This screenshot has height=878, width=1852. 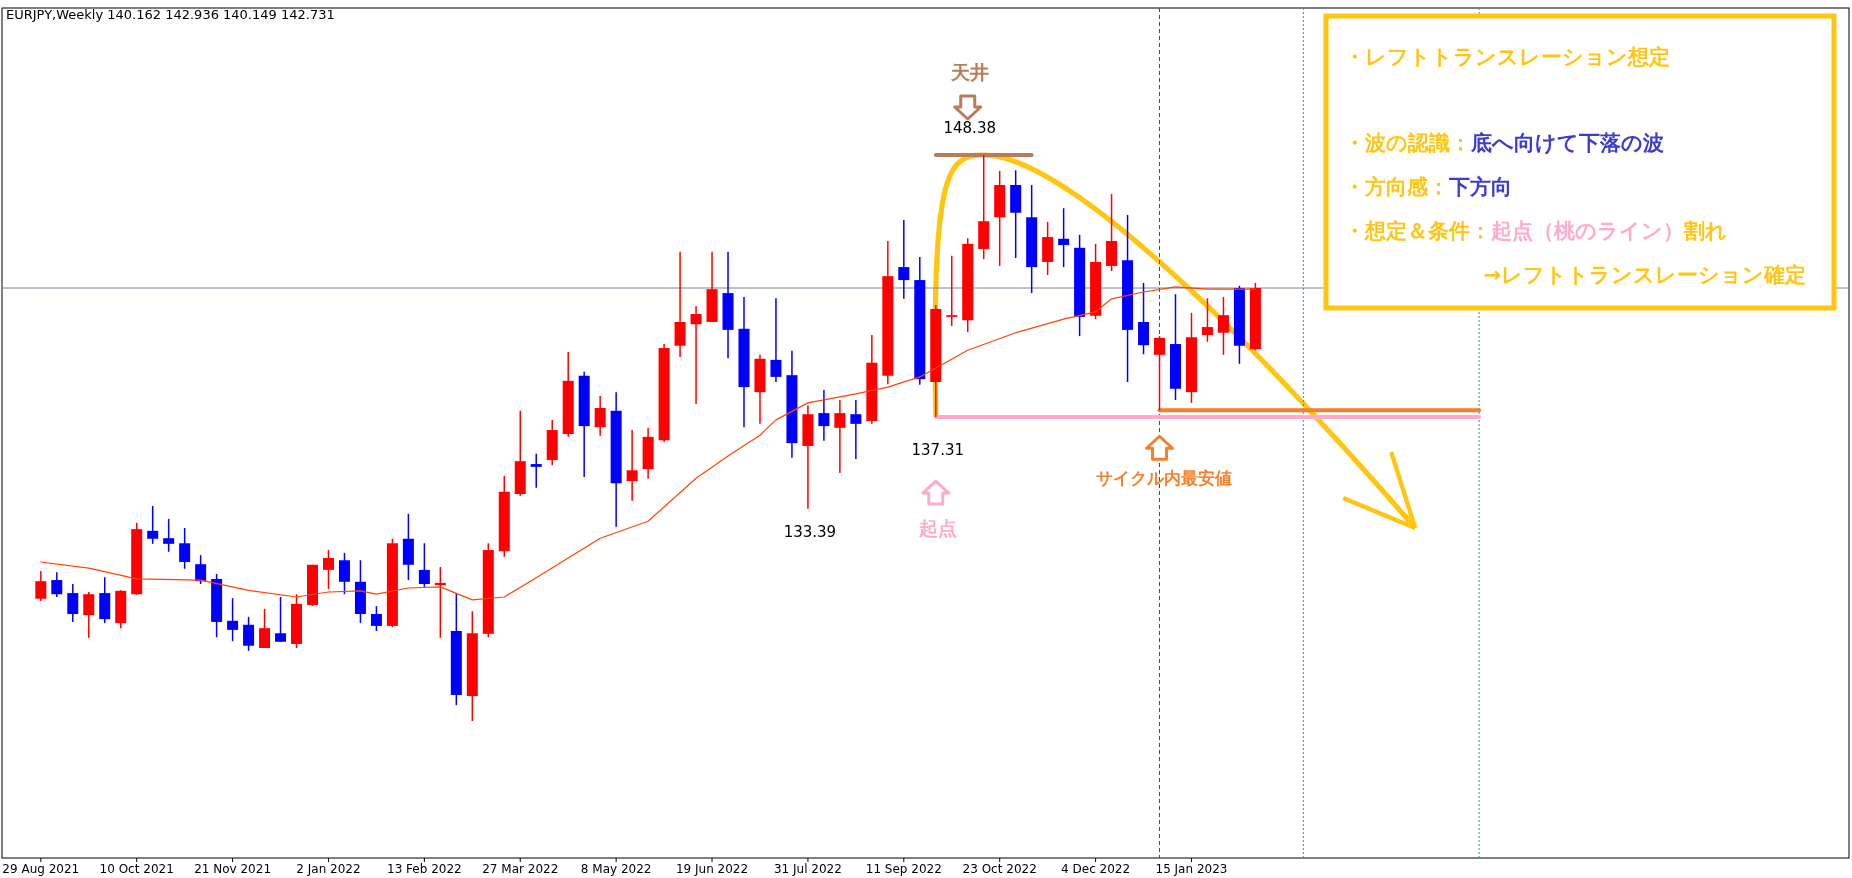 I want to click on annotation: 133.39, so click(x=810, y=531).